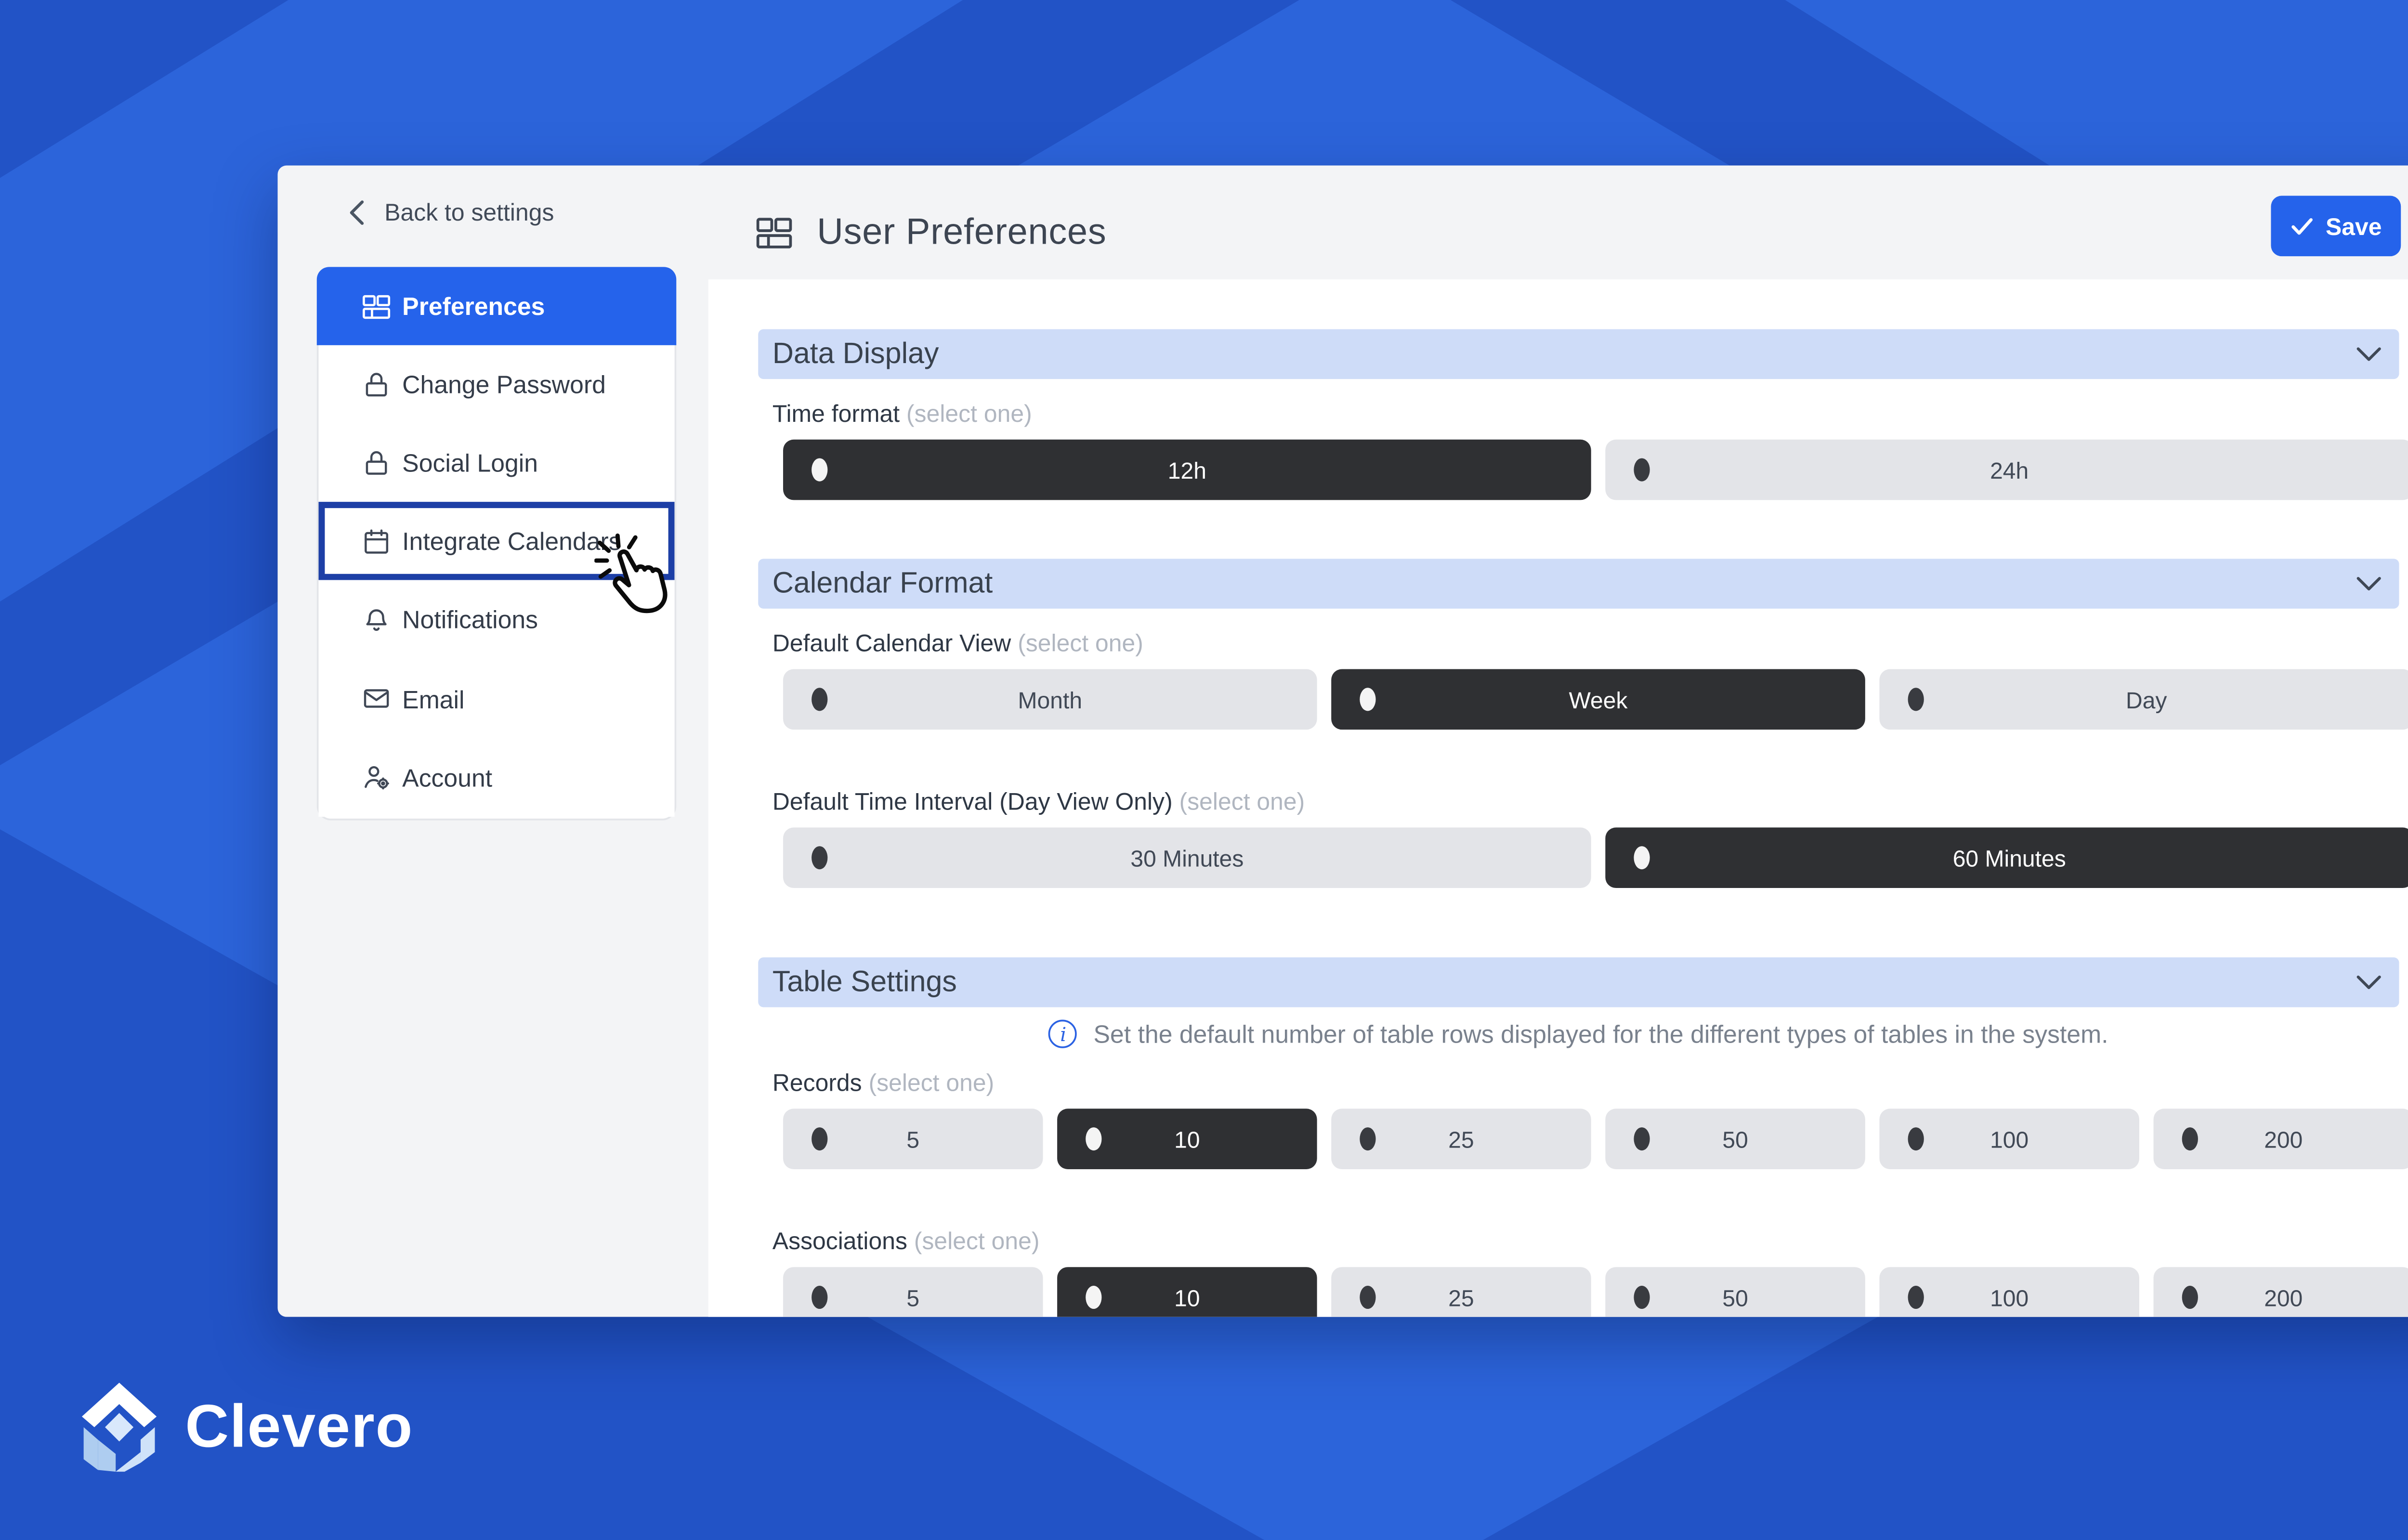 The width and height of the screenshot is (2408, 1540). What do you see at coordinates (376, 777) in the screenshot?
I see `user-gear-icon` at bounding box center [376, 777].